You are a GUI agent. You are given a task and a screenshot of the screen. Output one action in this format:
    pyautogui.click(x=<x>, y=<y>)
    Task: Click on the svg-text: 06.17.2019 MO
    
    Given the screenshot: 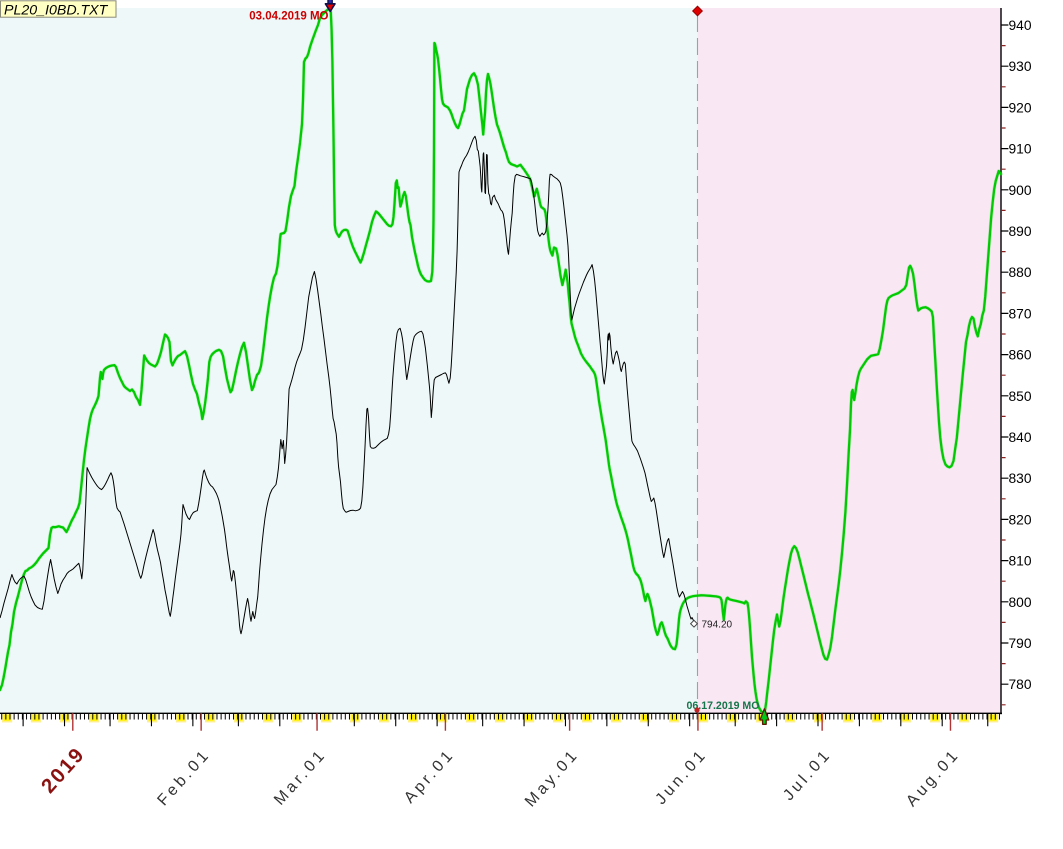 What is the action you would take?
    pyautogui.click(x=722, y=706)
    